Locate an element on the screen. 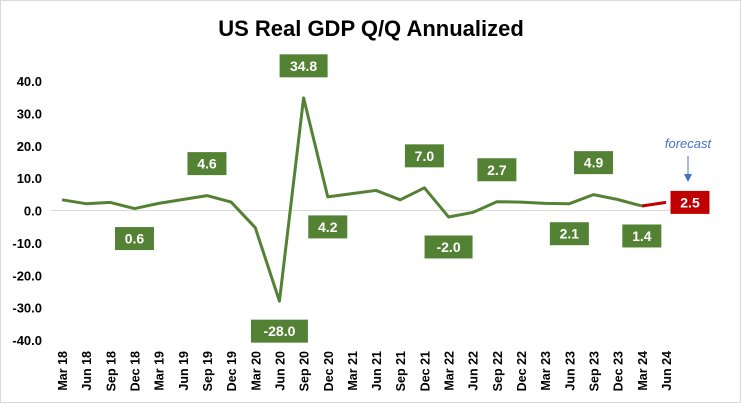 Image resolution: width=741 pixels, height=403 pixels. x-tick-label: Mar 24 is located at coordinates (643, 371).